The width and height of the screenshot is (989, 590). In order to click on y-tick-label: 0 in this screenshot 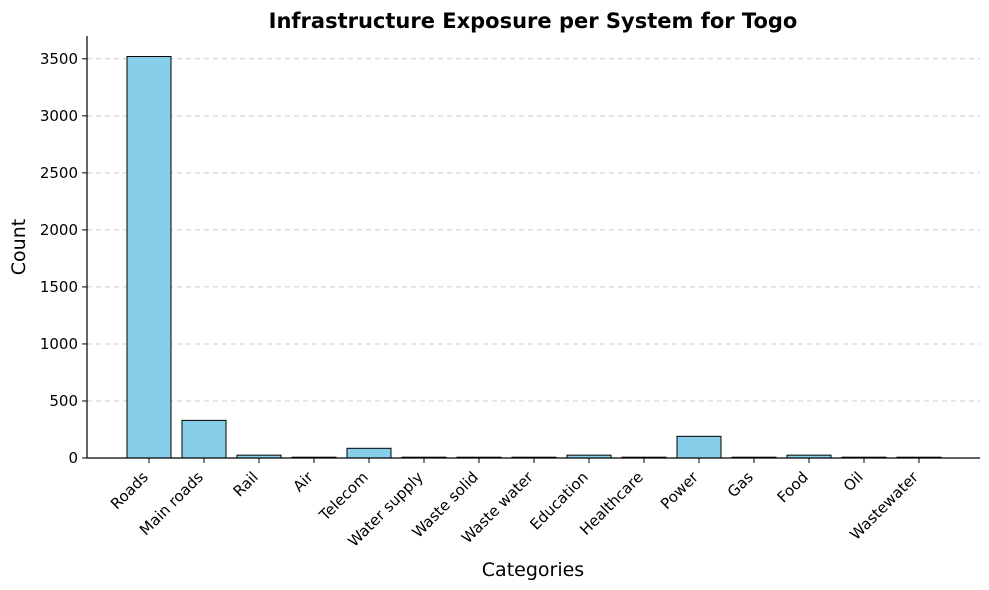, I will do `click(73, 458)`.